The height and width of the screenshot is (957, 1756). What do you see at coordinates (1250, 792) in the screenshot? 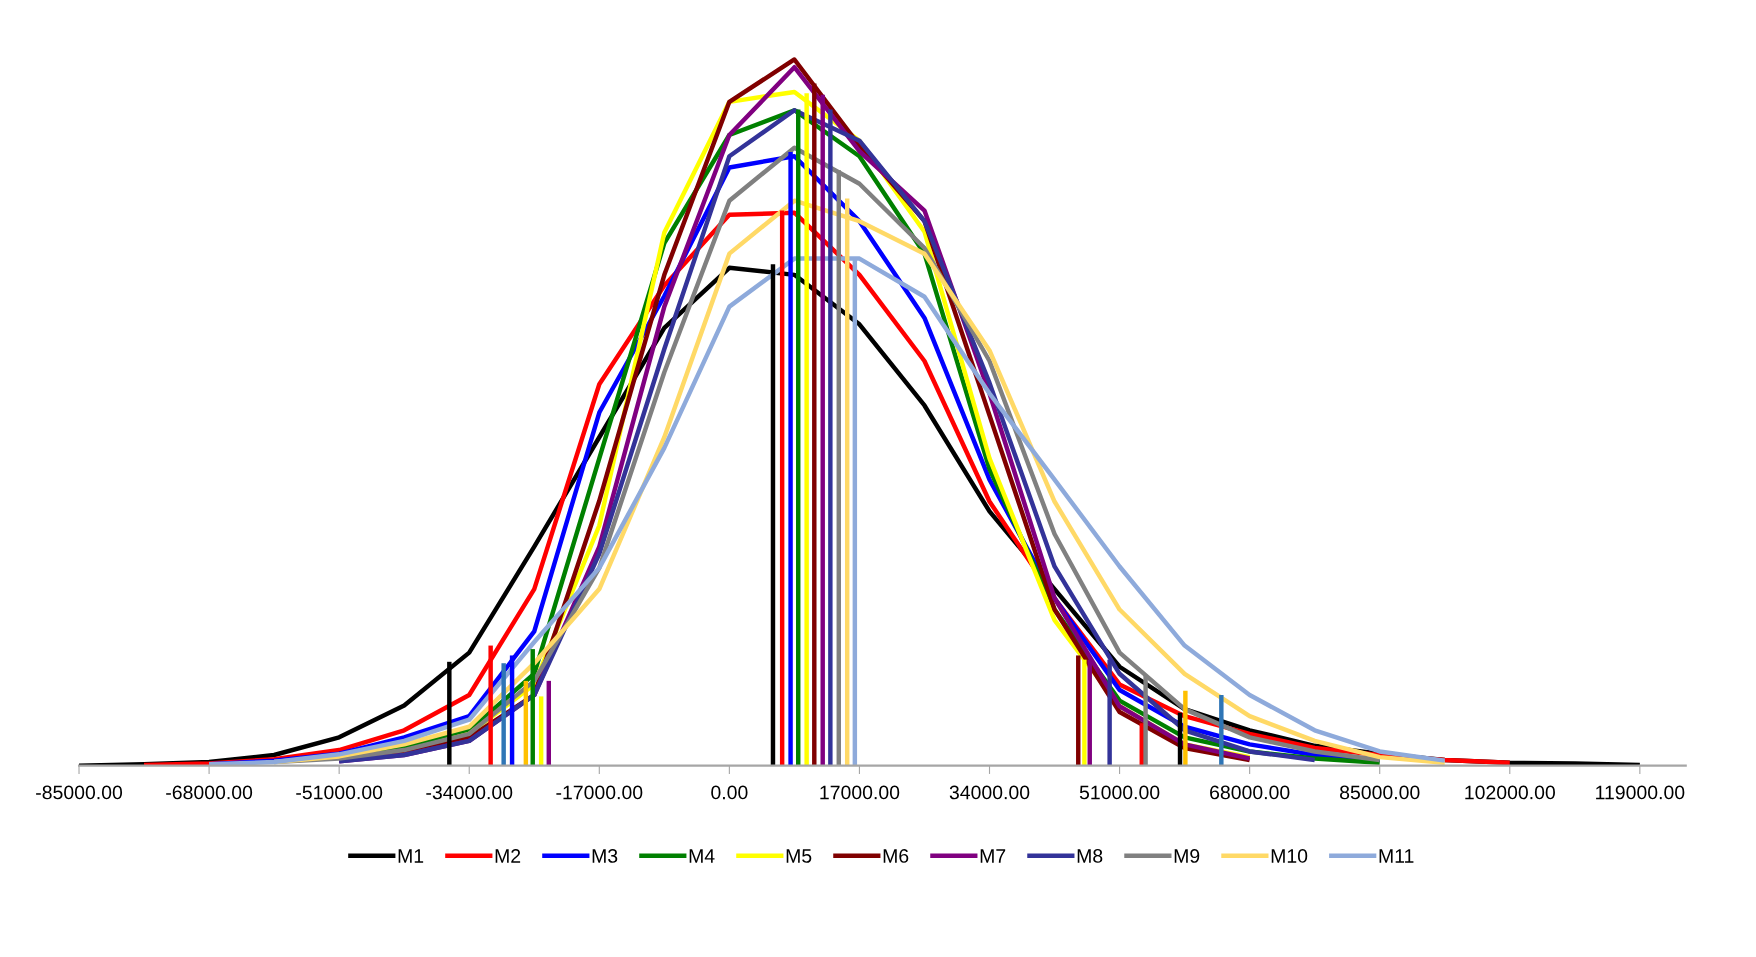
I see `x-tick-label: 68000.00` at bounding box center [1250, 792].